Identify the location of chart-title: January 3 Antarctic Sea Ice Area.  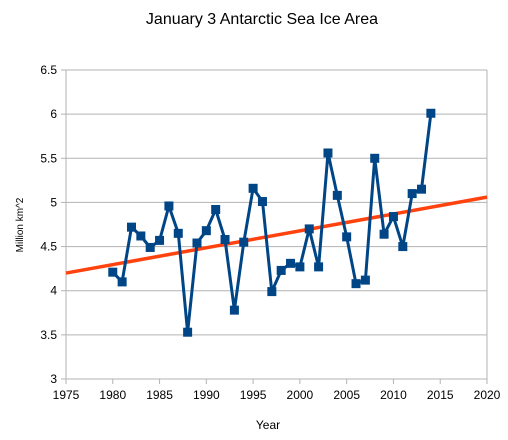
(262, 19).